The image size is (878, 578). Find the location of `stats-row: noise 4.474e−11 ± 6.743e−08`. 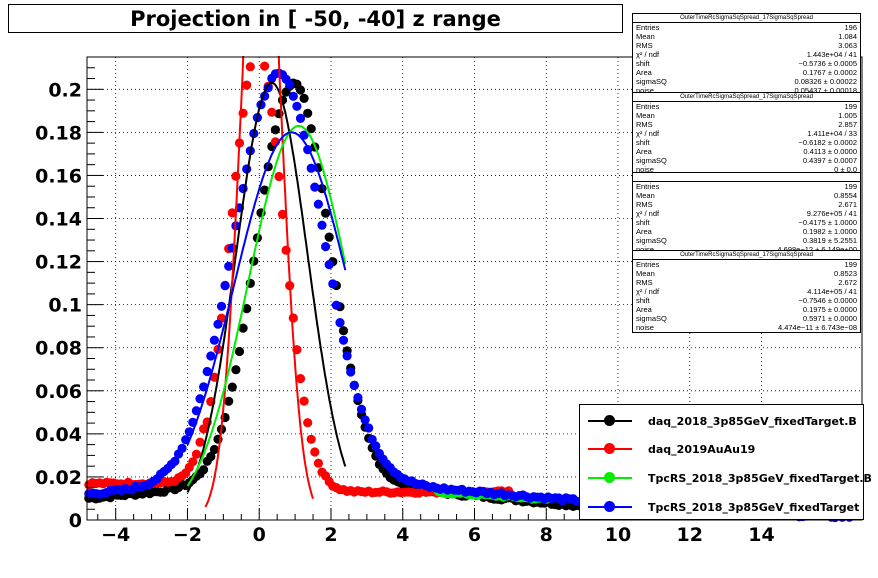

stats-row: noise 4.474e−11 ± 6.743e−08 is located at coordinates (746, 327).